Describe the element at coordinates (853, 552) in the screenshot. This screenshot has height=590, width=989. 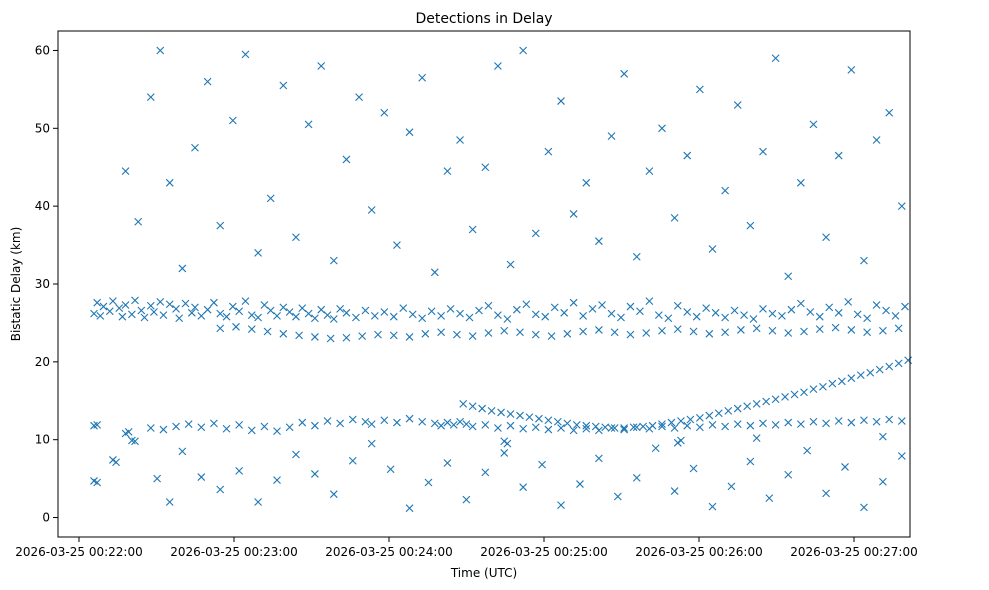
I see `x-tick-label: 2026-03-25 00:27:00` at that location.